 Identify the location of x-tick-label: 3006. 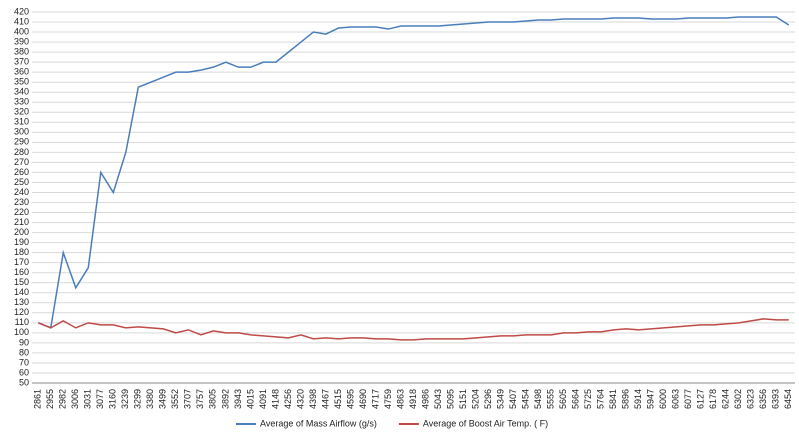
(75, 399).